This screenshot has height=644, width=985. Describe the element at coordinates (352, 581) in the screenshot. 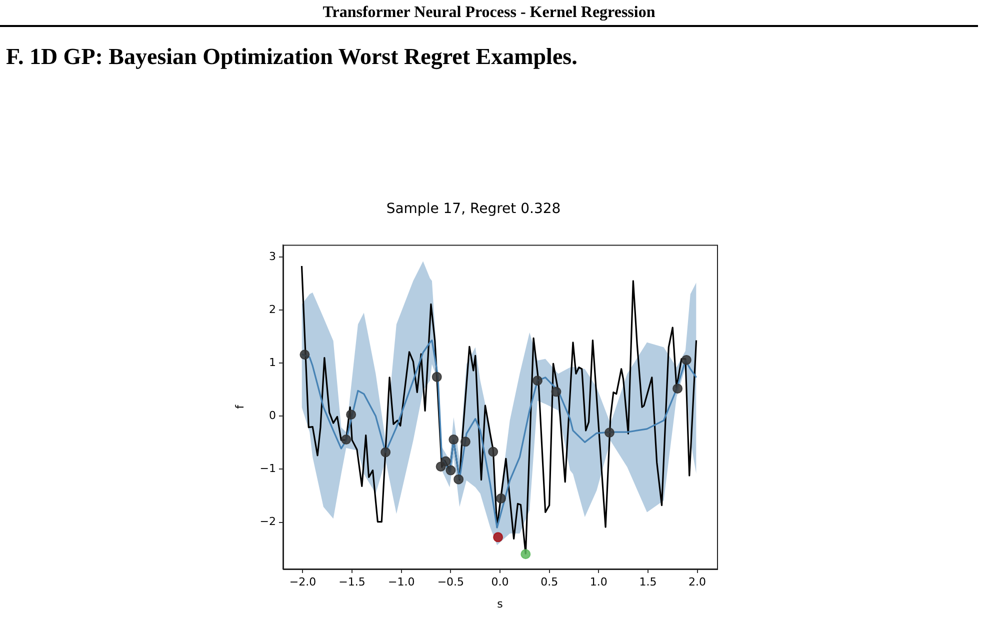

I see `x-tick-label: −1.5` at that location.